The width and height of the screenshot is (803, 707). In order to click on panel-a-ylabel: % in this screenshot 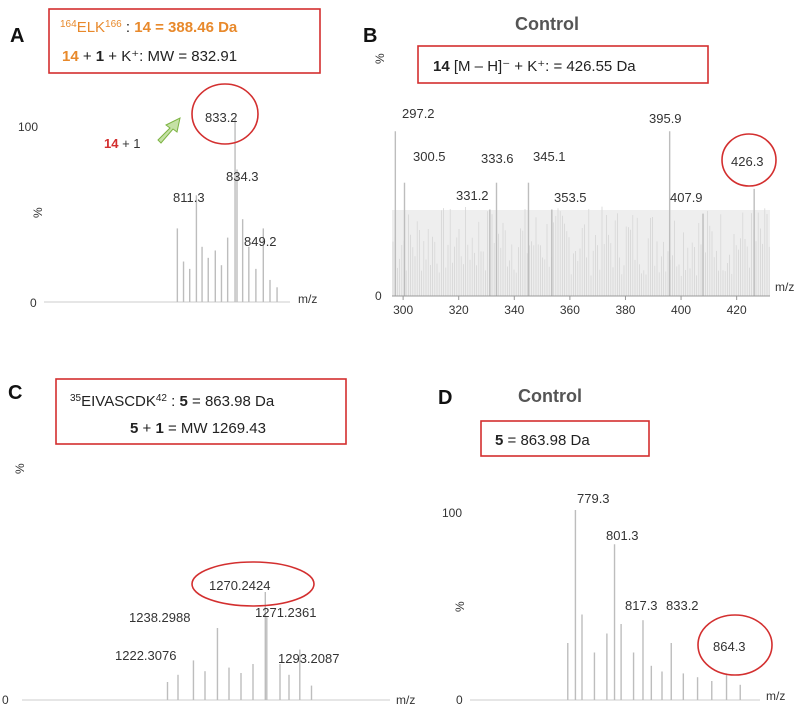, I will do `click(38, 212)`.